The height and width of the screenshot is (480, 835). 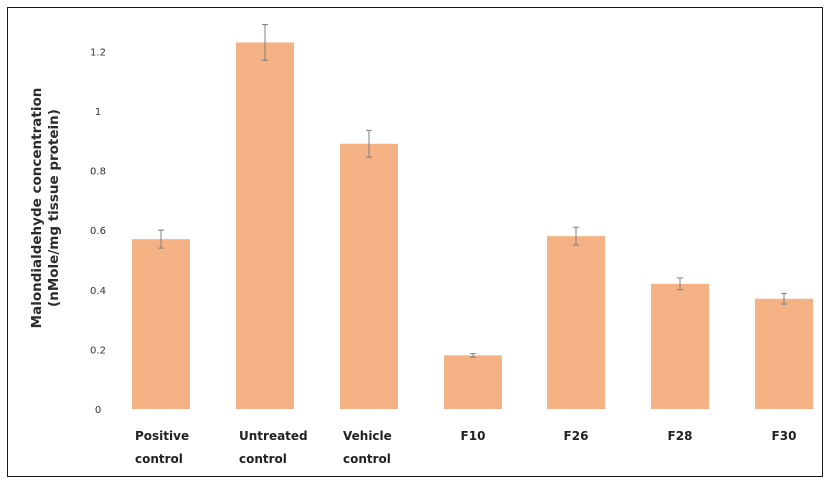 I want to click on category-label: Untreated, so click(x=273, y=436).